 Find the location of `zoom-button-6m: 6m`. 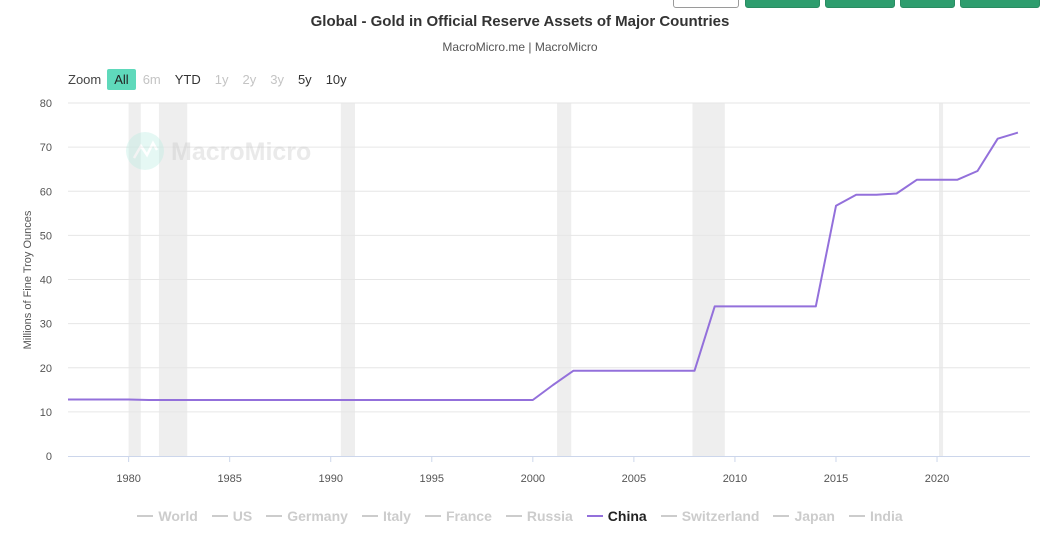

zoom-button-6m: 6m is located at coordinates (151, 79).